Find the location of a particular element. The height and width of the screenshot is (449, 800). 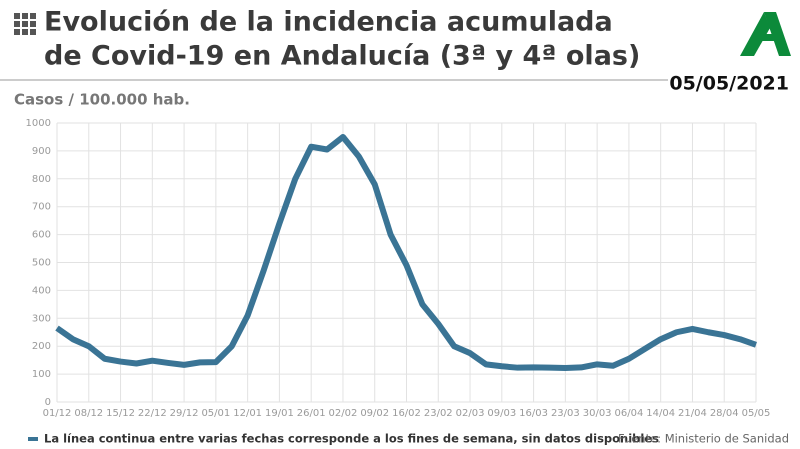

x-tick-label: 09/02 is located at coordinates (374, 413).